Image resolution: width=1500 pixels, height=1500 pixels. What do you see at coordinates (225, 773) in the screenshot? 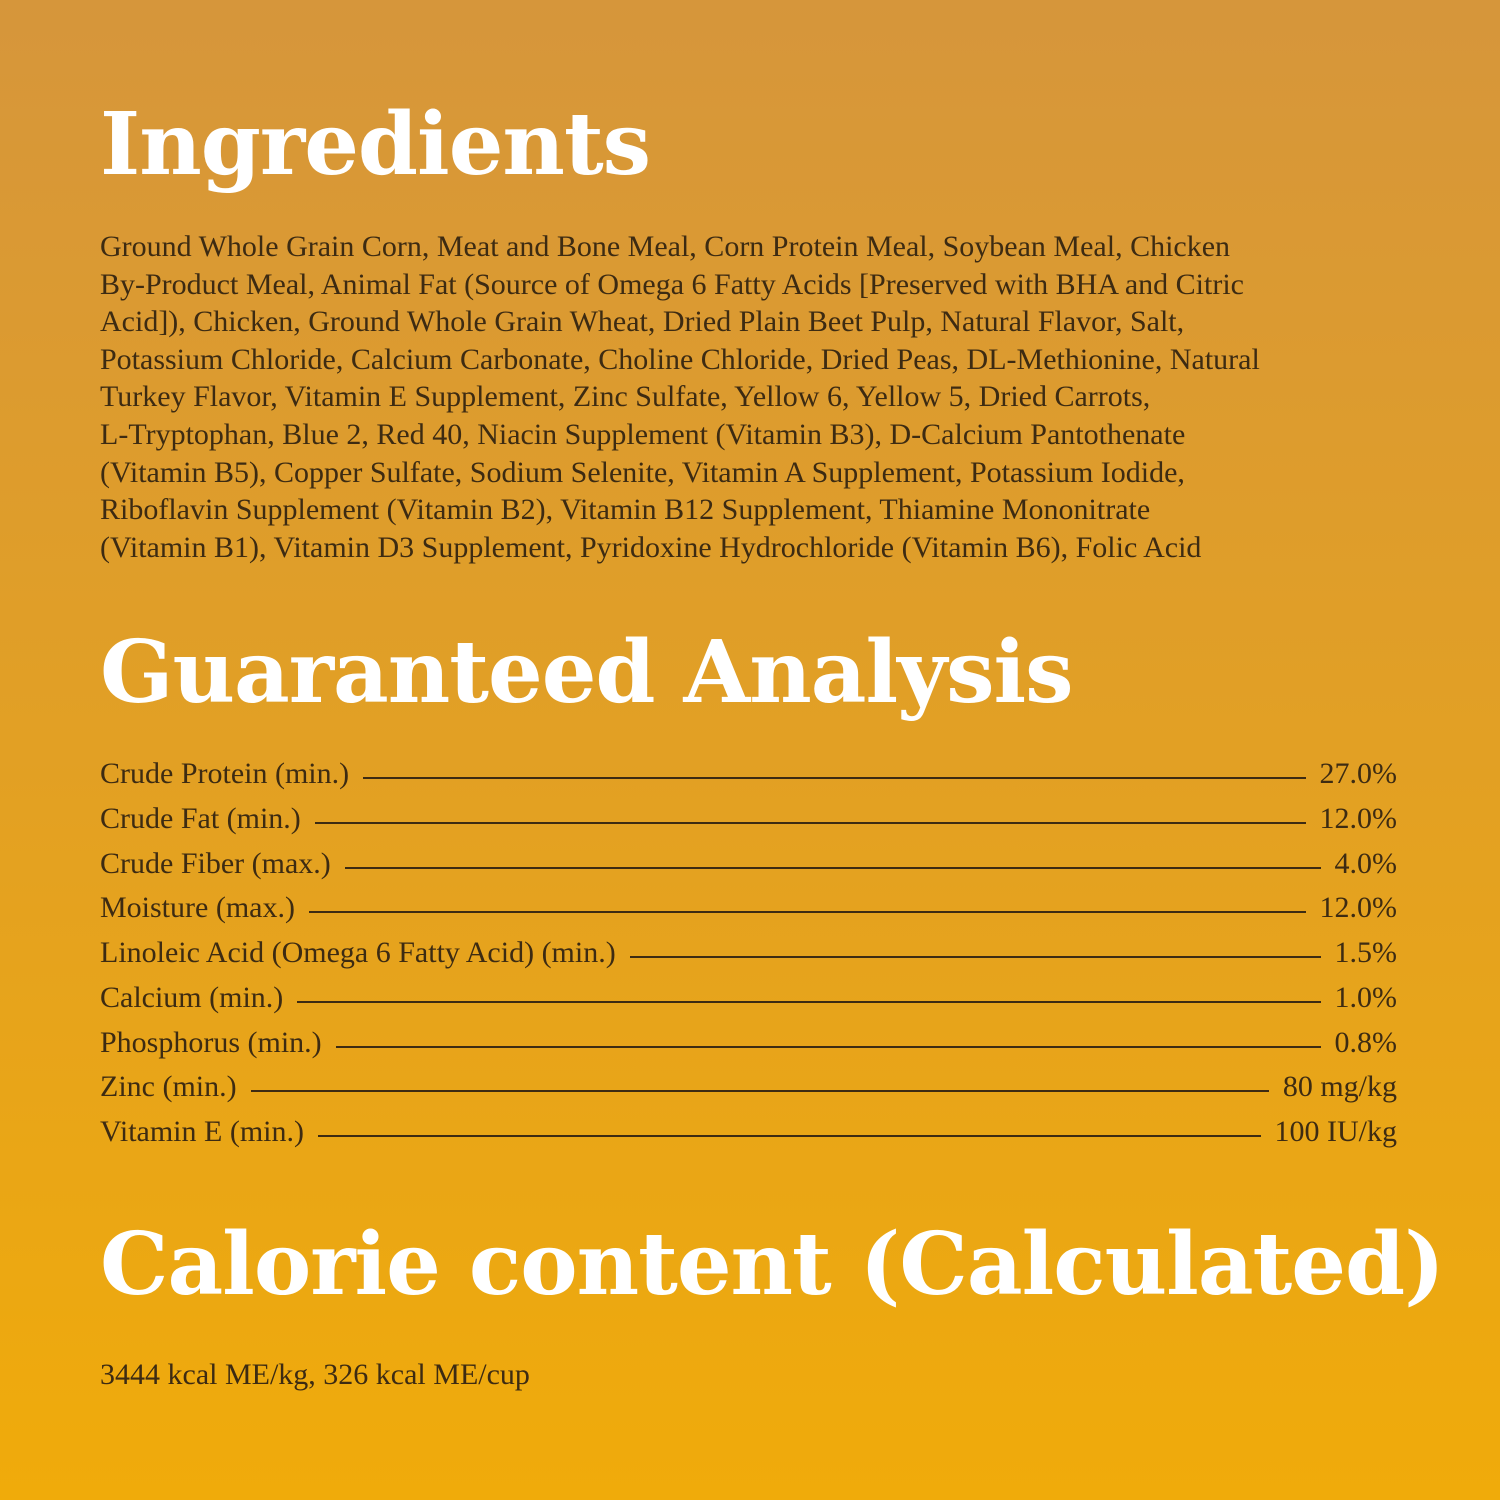
I see `nutrient-label: Crude Protein (min.)` at bounding box center [225, 773].